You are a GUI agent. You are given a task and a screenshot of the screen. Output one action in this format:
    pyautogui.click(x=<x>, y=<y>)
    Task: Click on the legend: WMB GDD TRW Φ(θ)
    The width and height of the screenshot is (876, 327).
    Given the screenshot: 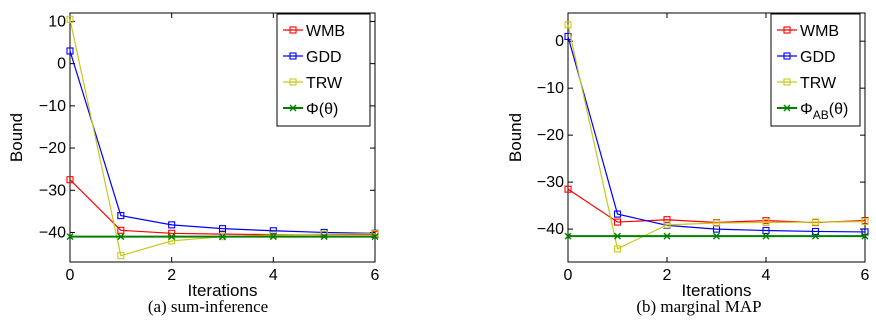 What is the action you would take?
    pyautogui.click(x=323, y=70)
    